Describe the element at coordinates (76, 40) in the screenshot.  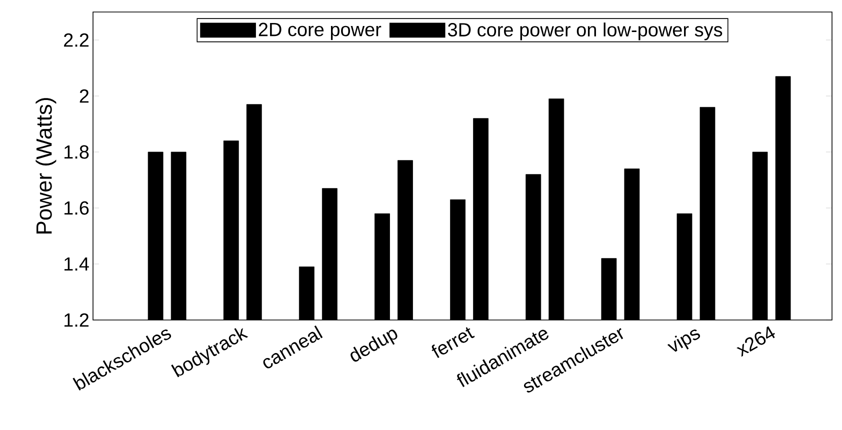
I see `y-tick-label: 2.2` at that location.